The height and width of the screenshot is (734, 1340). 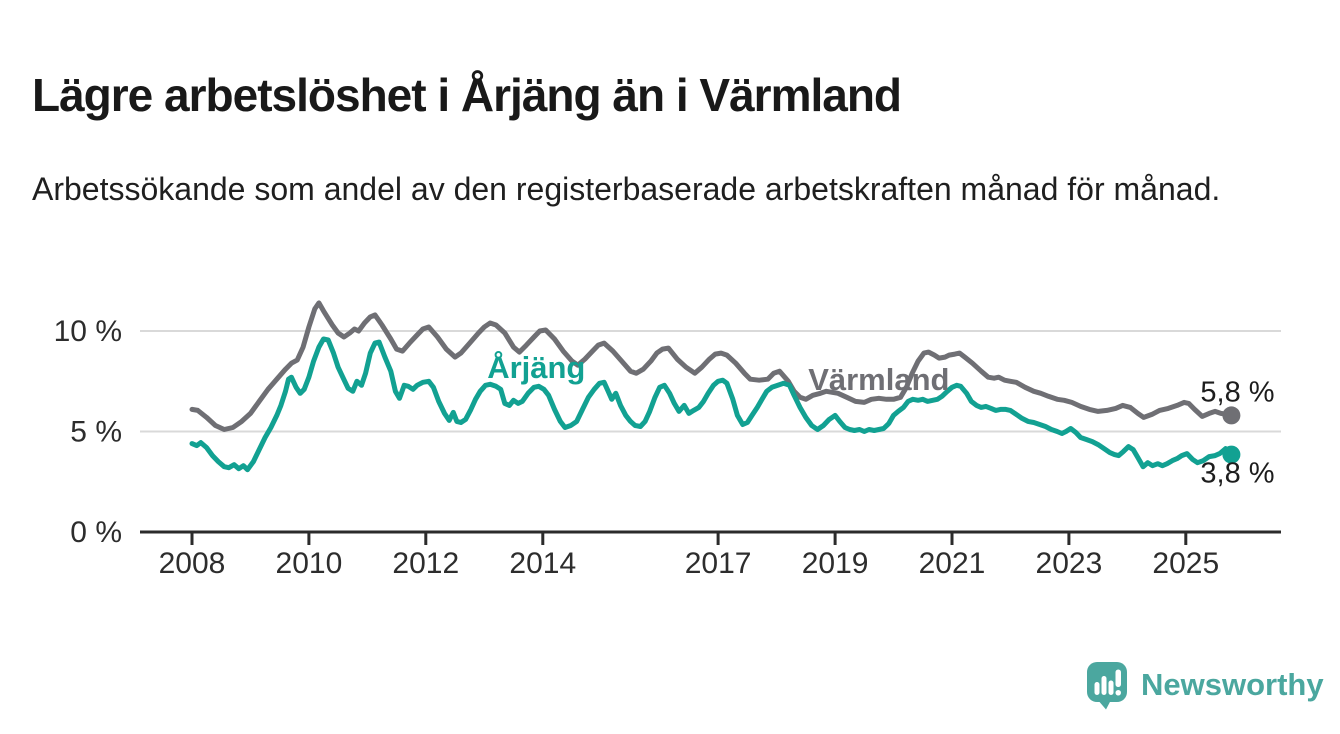 What do you see at coordinates (835, 563) in the screenshot?
I see `x-tick-label: 2019` at bounding box center [835, 563].